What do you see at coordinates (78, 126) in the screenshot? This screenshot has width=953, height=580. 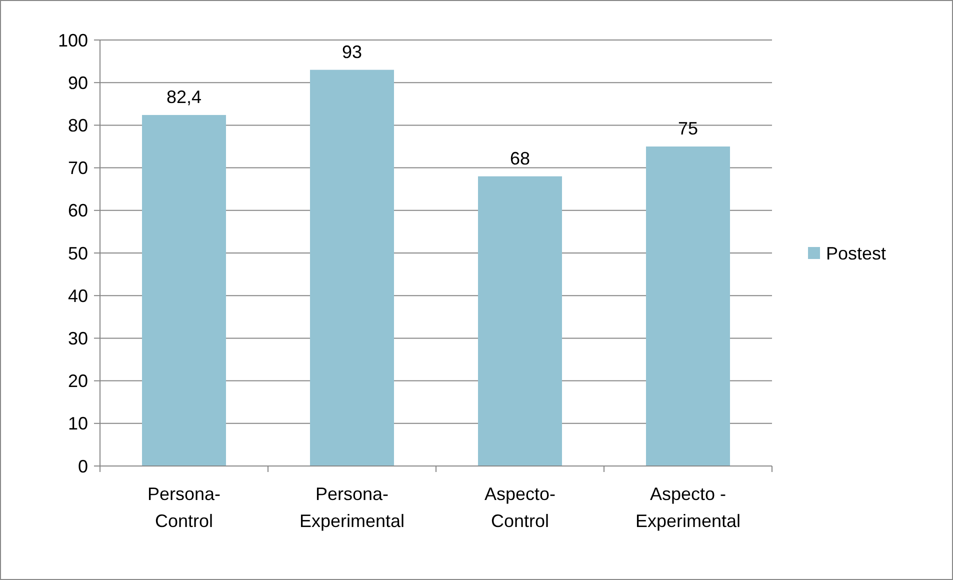 I see `y-tick-label: 80` at bounding box center [78, 126].